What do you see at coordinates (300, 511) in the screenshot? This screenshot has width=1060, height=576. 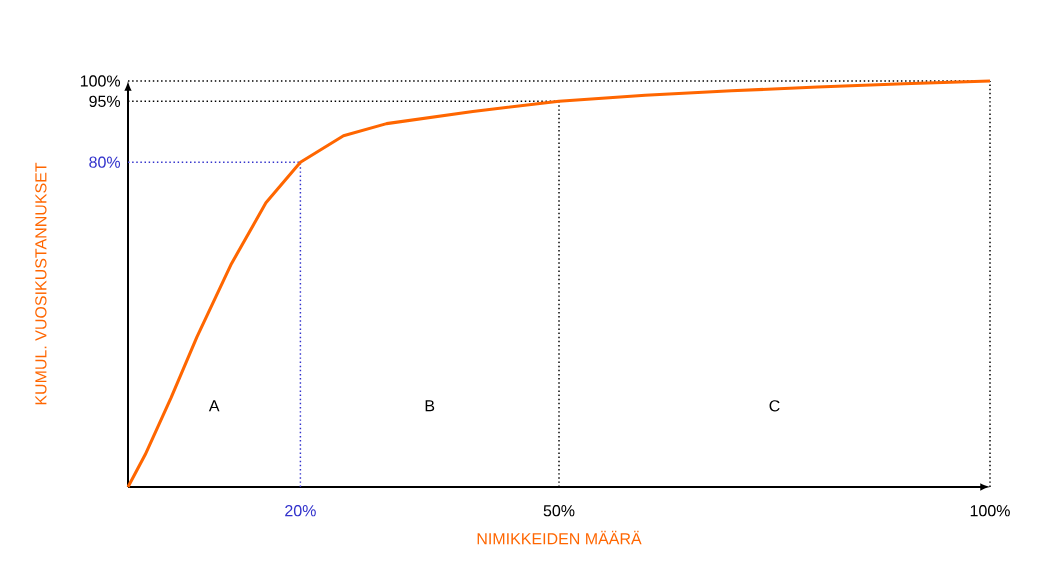 I see `x-tick-label: 20%` at bounding box center [300, 511].